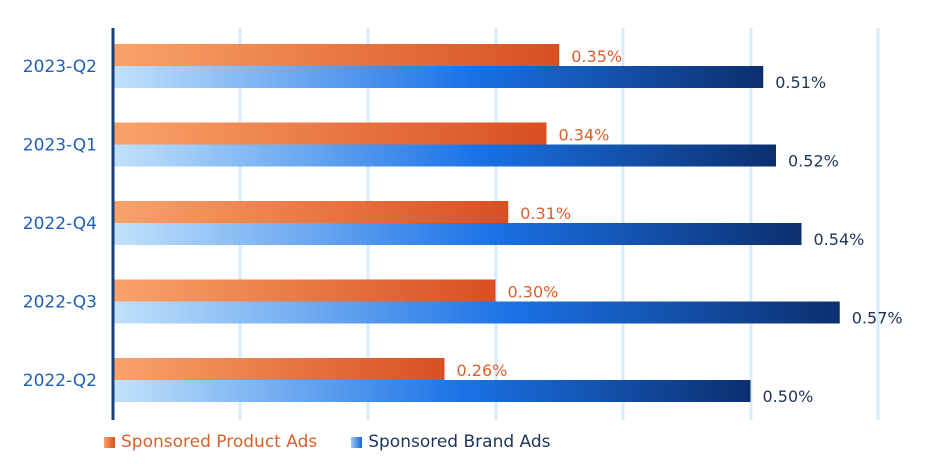 The image size is (932, 473). Describe the element at coordinates (60, 381) in the screenshot. I see `category-label: 2022-Q2` at that location.